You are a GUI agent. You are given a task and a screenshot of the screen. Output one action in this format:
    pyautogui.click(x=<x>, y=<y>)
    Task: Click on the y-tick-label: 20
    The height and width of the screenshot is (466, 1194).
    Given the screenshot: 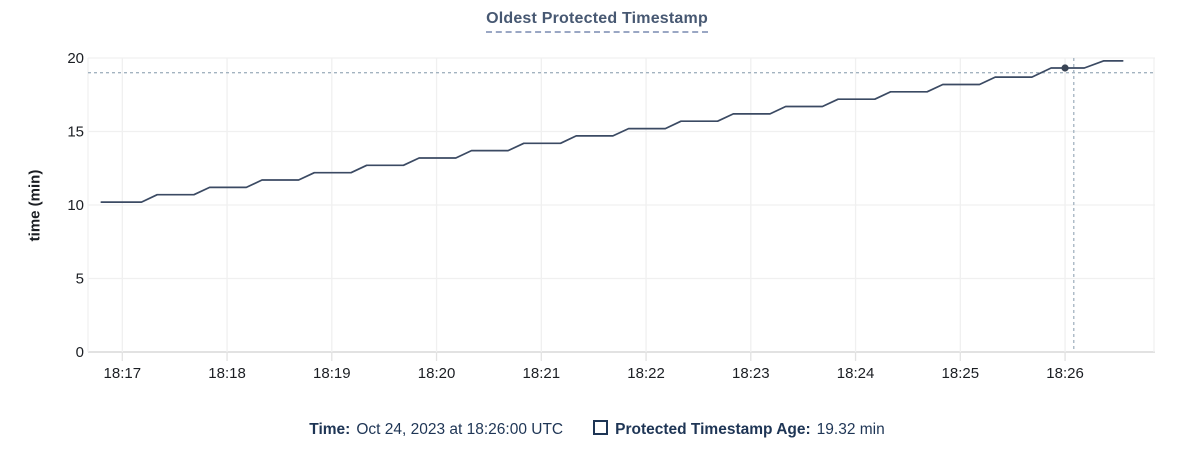 What is the action you would take?
    pyautogui.click(x=75, y=58)
    